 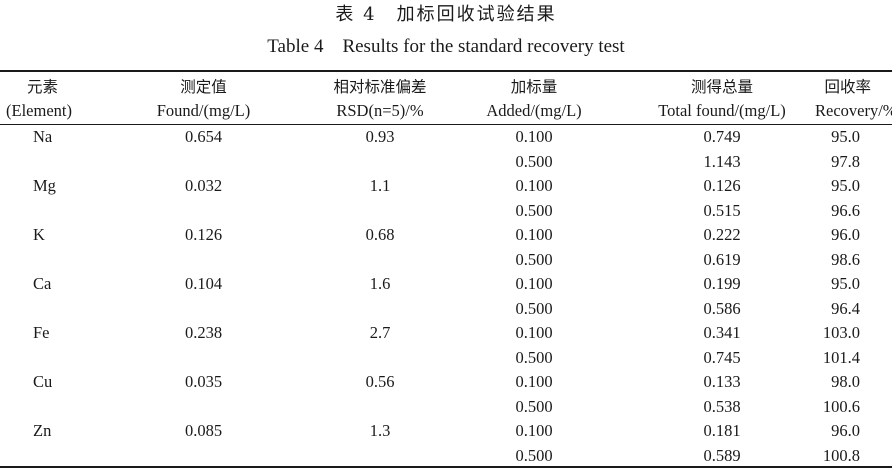 What do you see at coordinates (722, 283) in the screenshot?
I see `total-found-cell: 0.199` at bounding box center [722, 283].